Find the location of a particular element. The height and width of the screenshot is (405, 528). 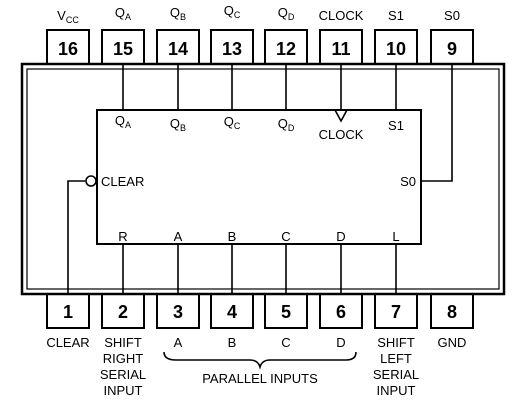

pin-label-shift-left-2: LEFT is located at coordinates (396, 358).